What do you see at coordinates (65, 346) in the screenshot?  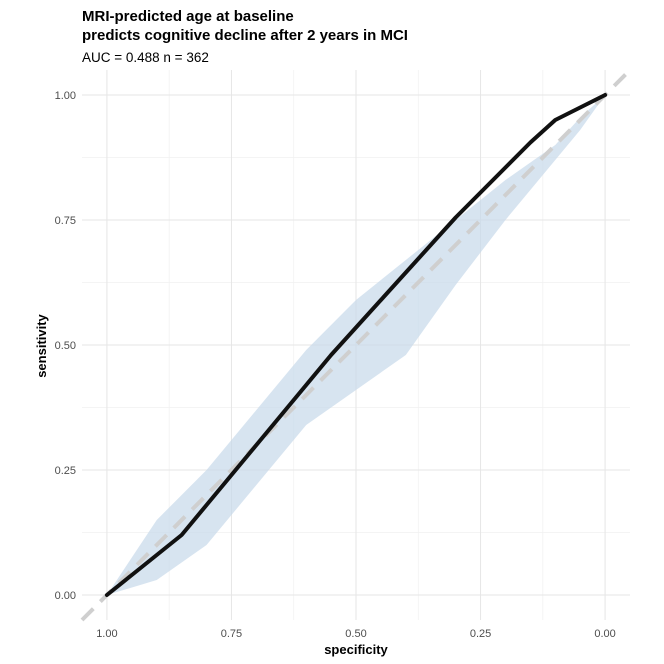 I see `y-tick-label: 0.50` at bounding box center [65, 346].